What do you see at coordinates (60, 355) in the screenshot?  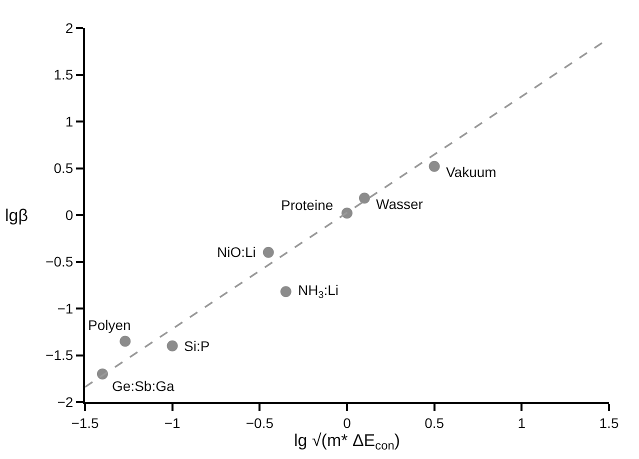 I see `y-tick-label: −1.5` at bounding box center [60, 355].